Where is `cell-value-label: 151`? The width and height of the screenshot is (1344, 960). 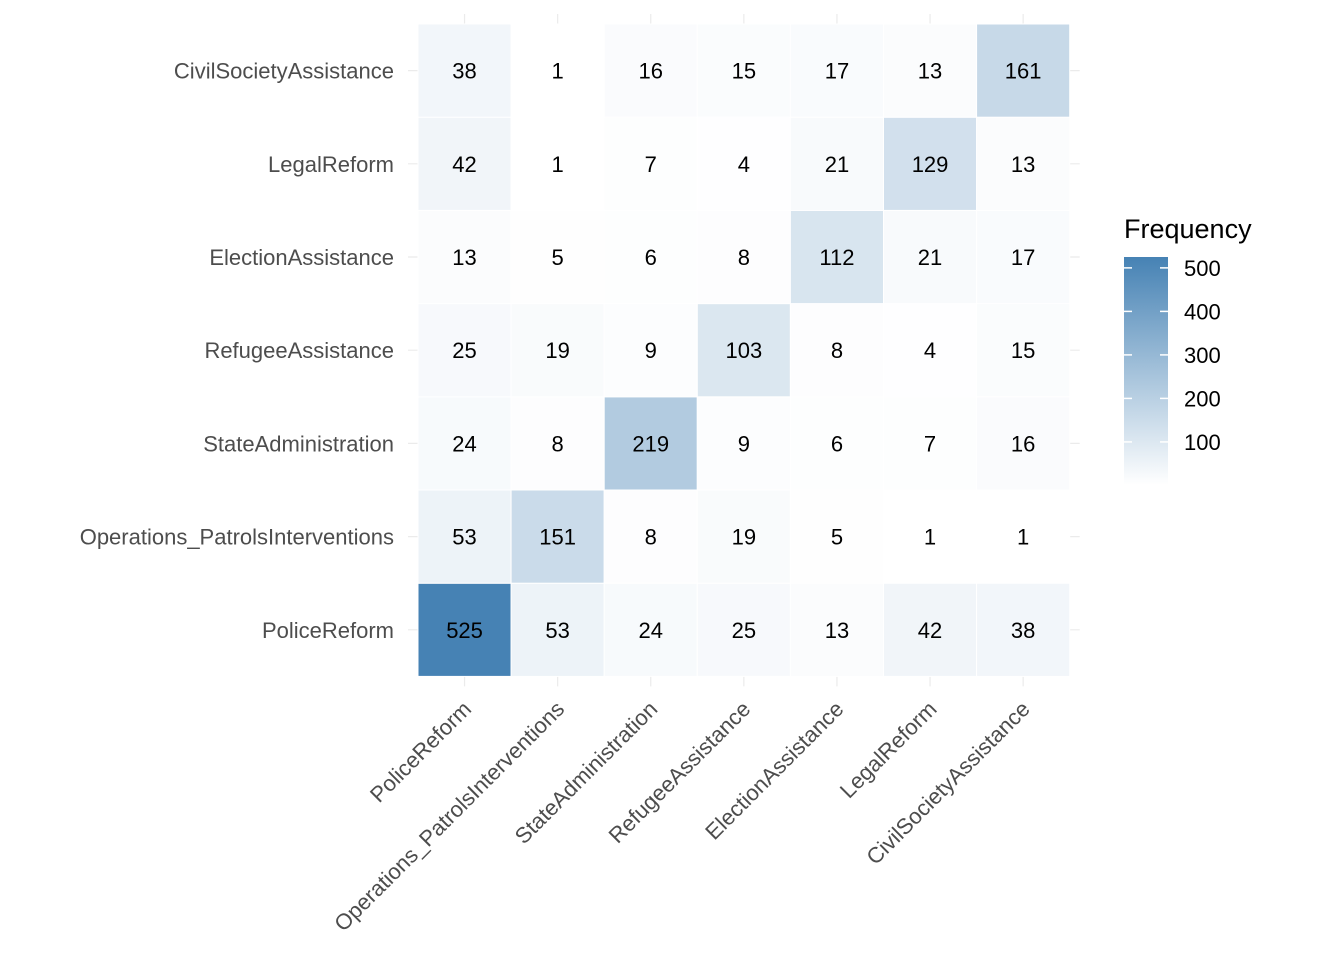
cell-value-label: 151 is located at coordinates (557, 537).